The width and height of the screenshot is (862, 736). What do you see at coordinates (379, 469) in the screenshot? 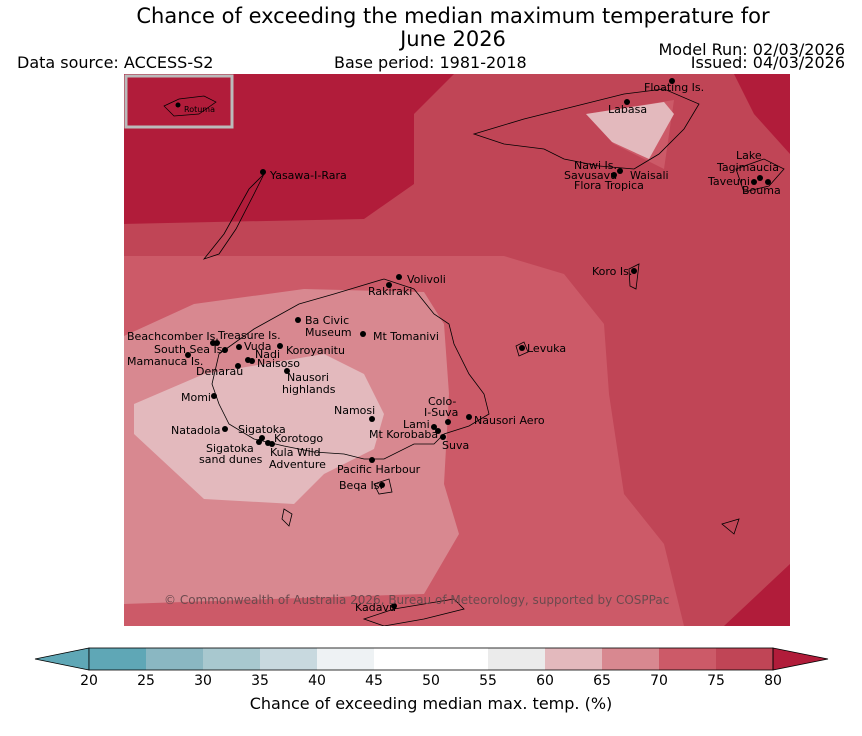
I see `label-pacific: Pacific Harbour` at bounding box center [379, 469].